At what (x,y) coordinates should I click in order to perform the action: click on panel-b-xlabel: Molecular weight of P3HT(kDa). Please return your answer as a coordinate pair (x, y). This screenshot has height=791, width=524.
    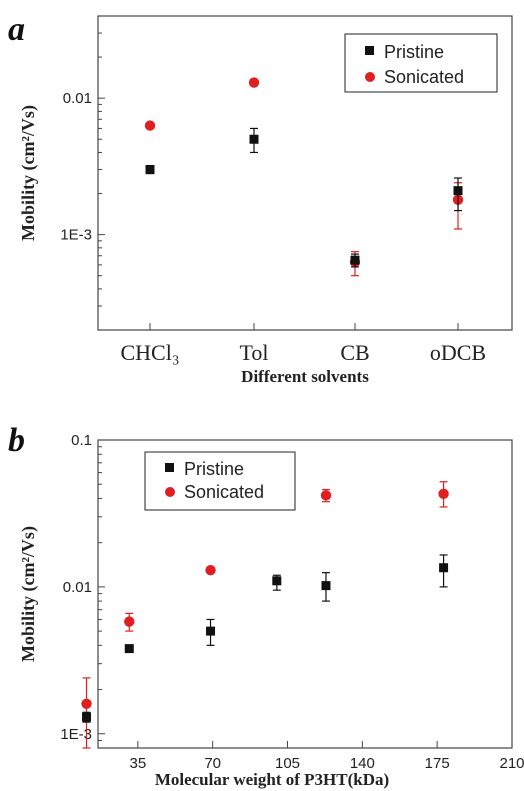
    Looking at the image, I should click on (272, 779).